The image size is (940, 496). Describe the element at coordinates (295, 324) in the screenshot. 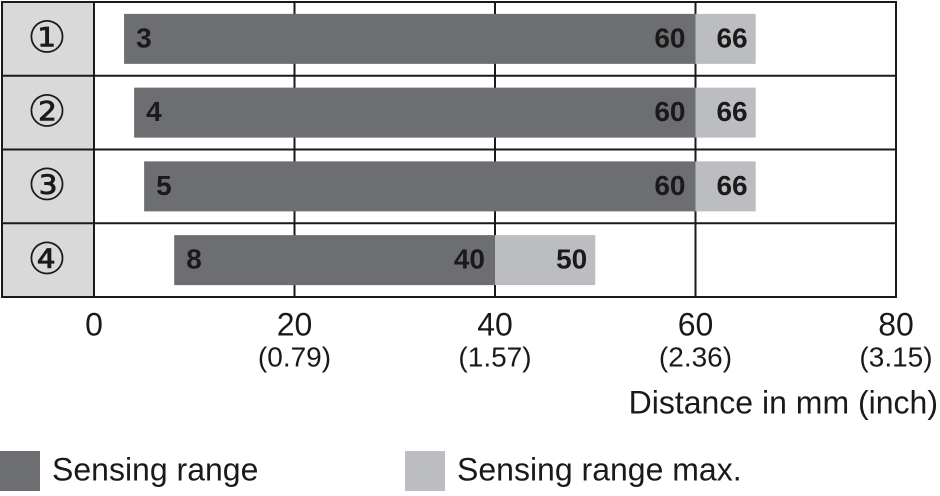

I see `x-tick-label: 20` at that location.